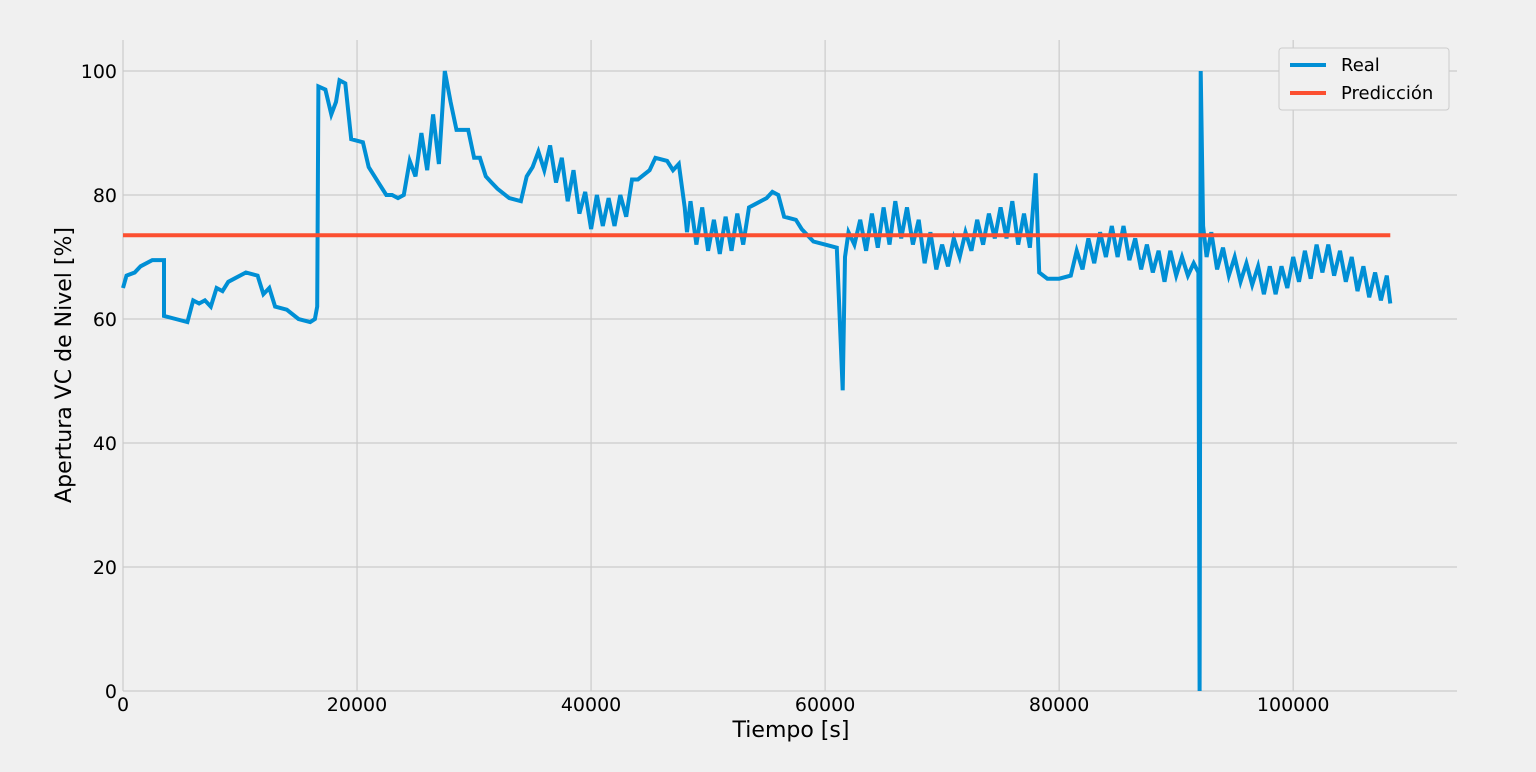 Image resolution: width=1536 pixels, height=772 pixels. What do you see at coordinates (1364, 79) in the screenshot?
I see `legend: Real Predicción` at bounding box center [1364, 79].